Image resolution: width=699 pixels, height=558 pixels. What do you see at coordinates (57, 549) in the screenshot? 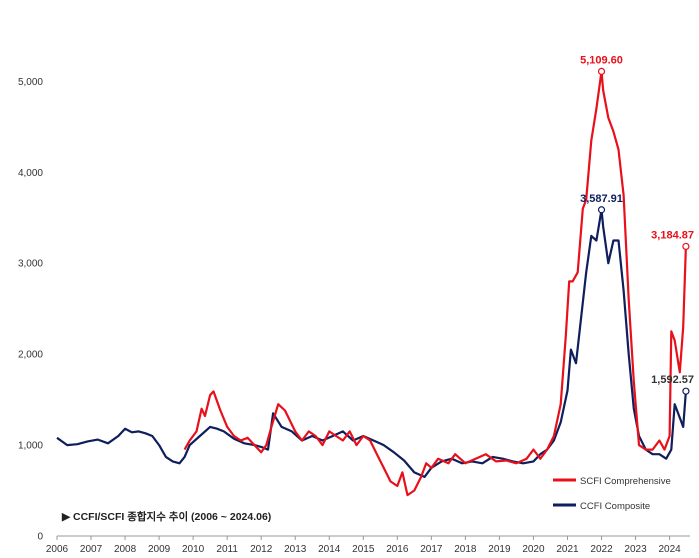
I see `x-tick-label: 2006` at bounding box center [57, 549].